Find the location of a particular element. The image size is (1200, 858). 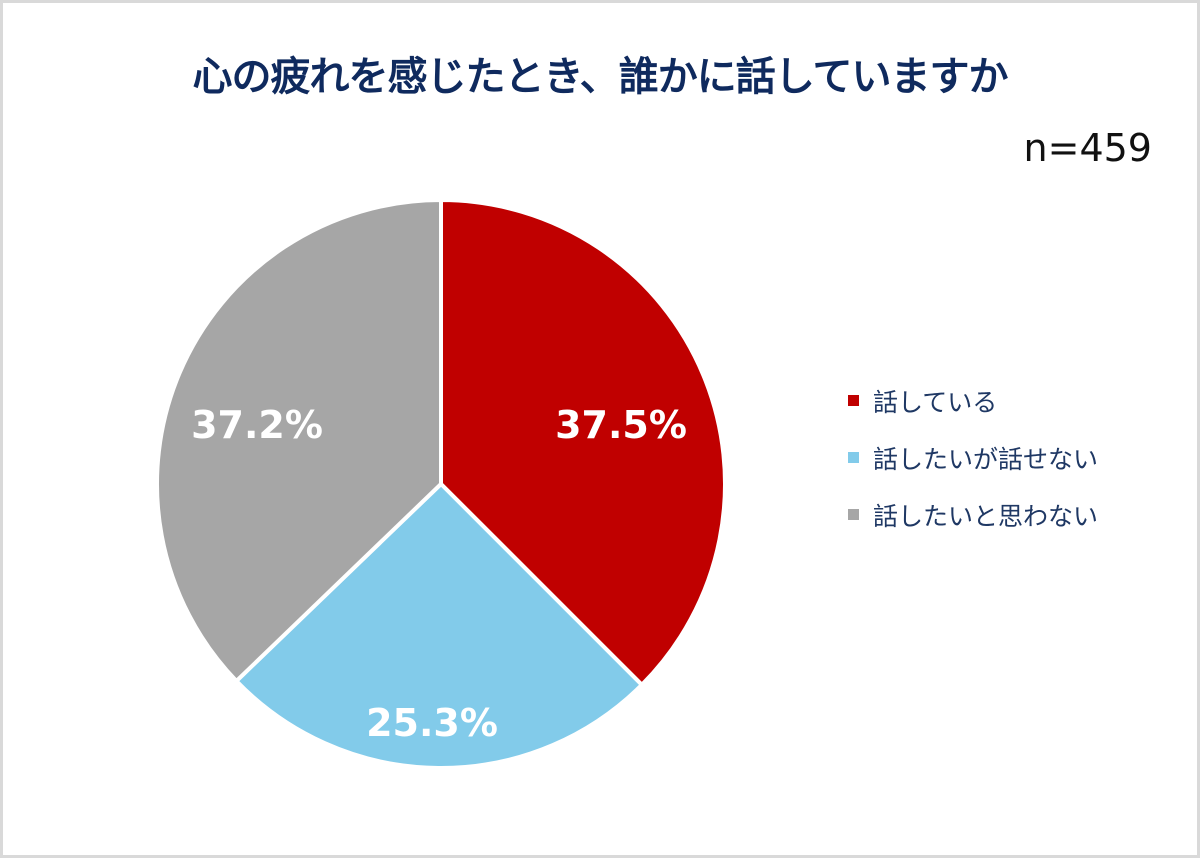

legend-label: 話したいが話せない is located at coordinates (986, 459).